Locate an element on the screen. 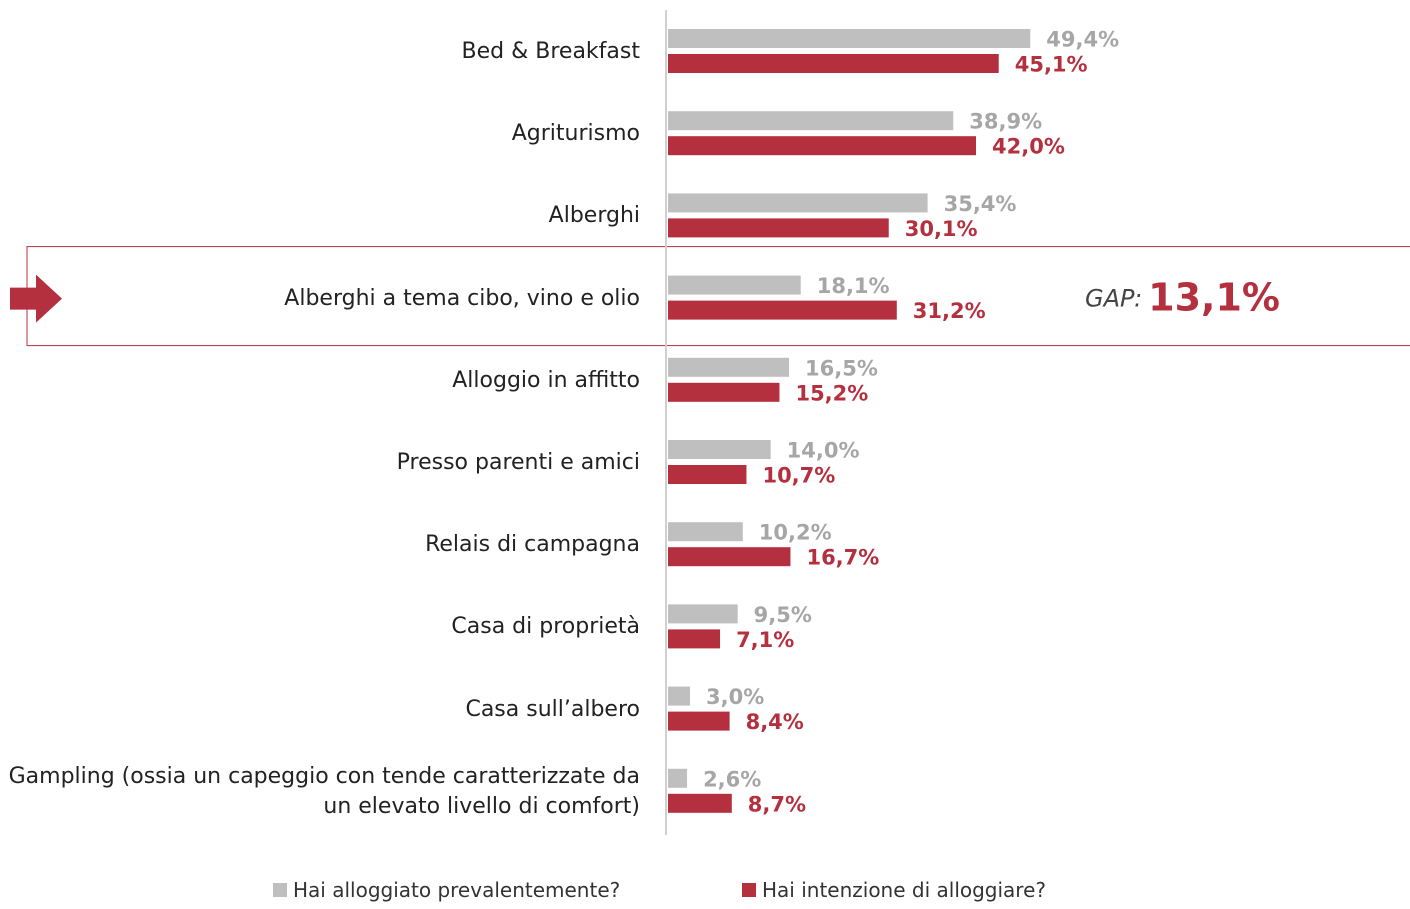  legend-item: Hai intenzione di alloggiare? is located at coordinates (894, 890).